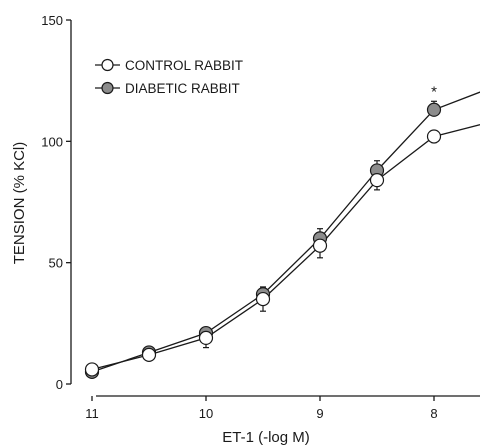 This screenshot has width=480, height=446. I want to click on y-tick-label: 100, so click(52, 141).